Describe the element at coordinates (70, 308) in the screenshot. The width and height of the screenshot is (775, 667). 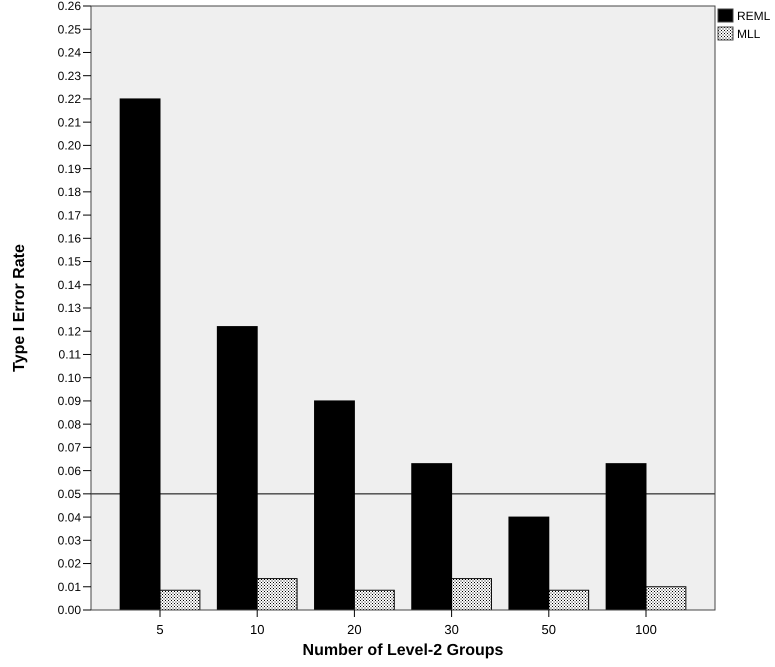
I see `y-tick-label: 0.13` at that location.